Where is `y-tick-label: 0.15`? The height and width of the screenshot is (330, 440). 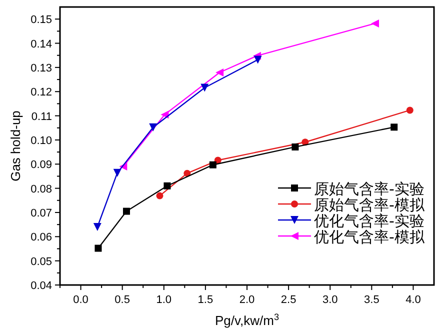 y-tick-label: 0.15 is located at coordinates (41, 20).